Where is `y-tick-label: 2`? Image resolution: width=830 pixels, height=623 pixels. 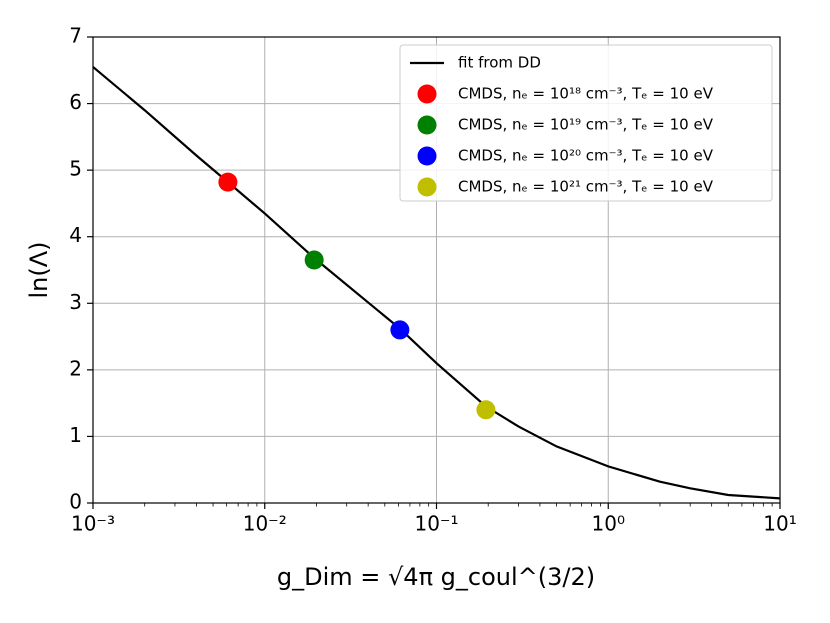 y-tick-label: 2 is located at coordinates (75, 368).